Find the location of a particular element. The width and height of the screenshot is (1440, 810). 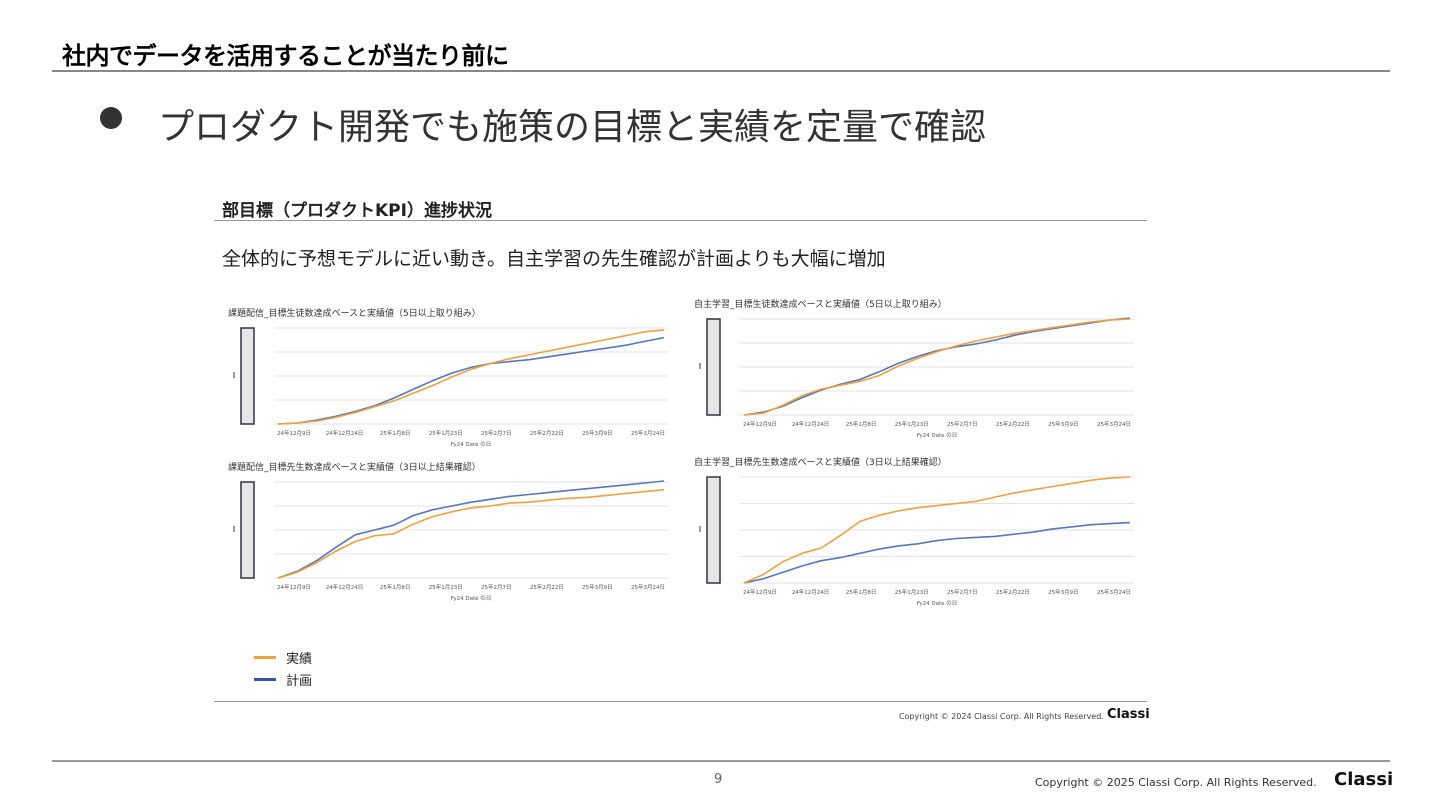

footer-logo-text: Classi is located at coordinates (1364, 779).